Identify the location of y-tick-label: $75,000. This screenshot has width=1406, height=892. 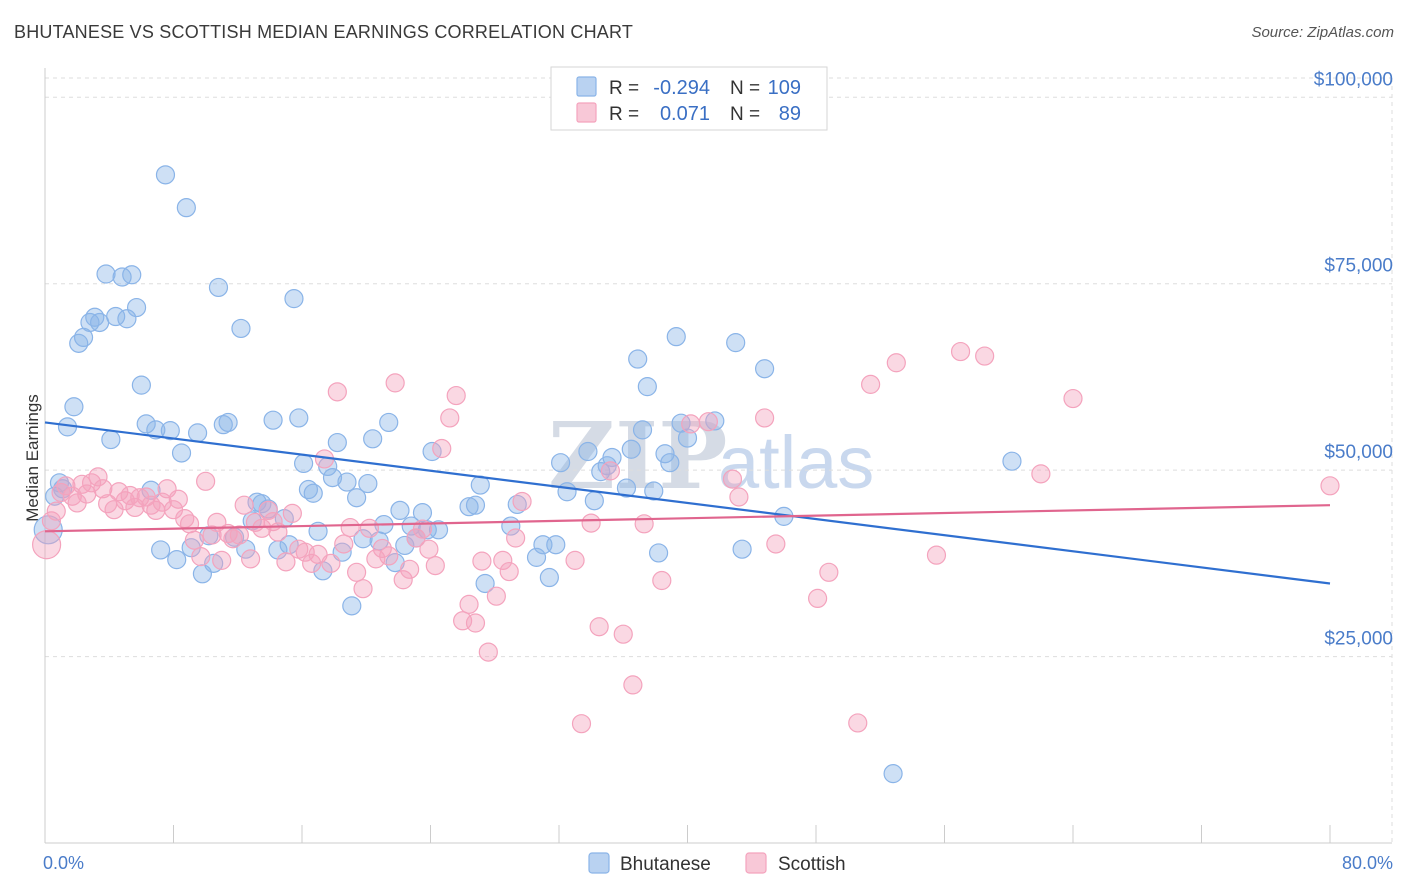
(1358, 266).